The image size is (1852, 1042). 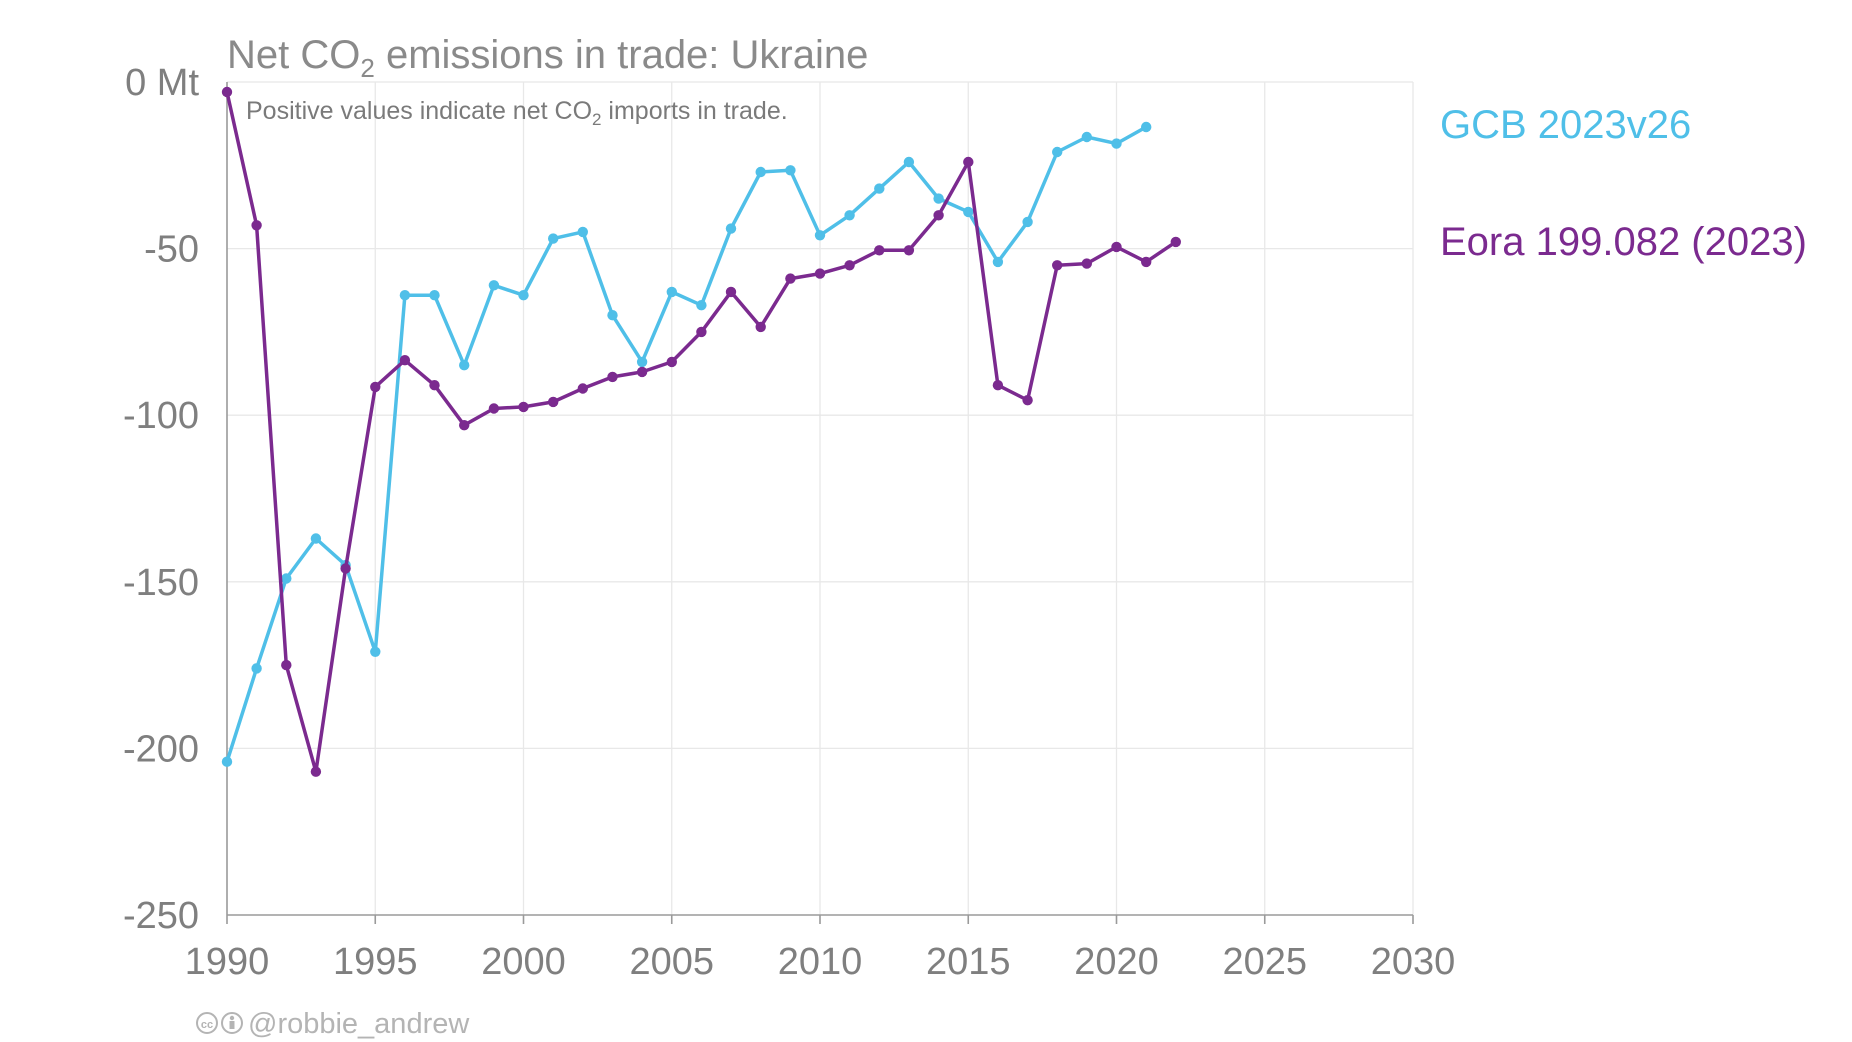 What do you see at coordinates (547, 58) in the screenshot?
I see `chart-title: Net CO2 emissions in trade: Ukraine` at bounding box center [547, 58].